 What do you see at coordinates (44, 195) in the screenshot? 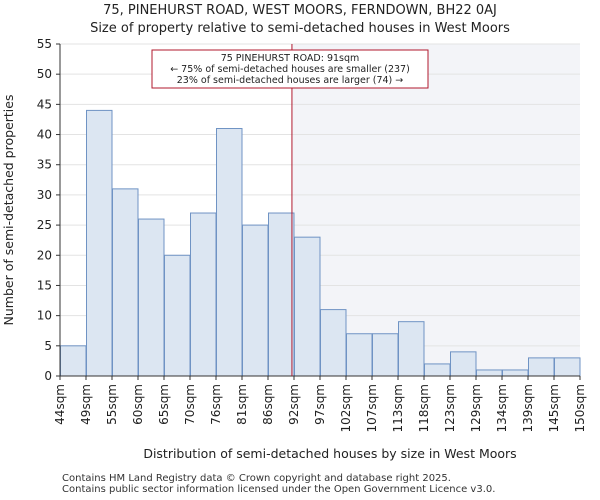
I see `y-tick-label: 30` at bounding box center [44, 195].